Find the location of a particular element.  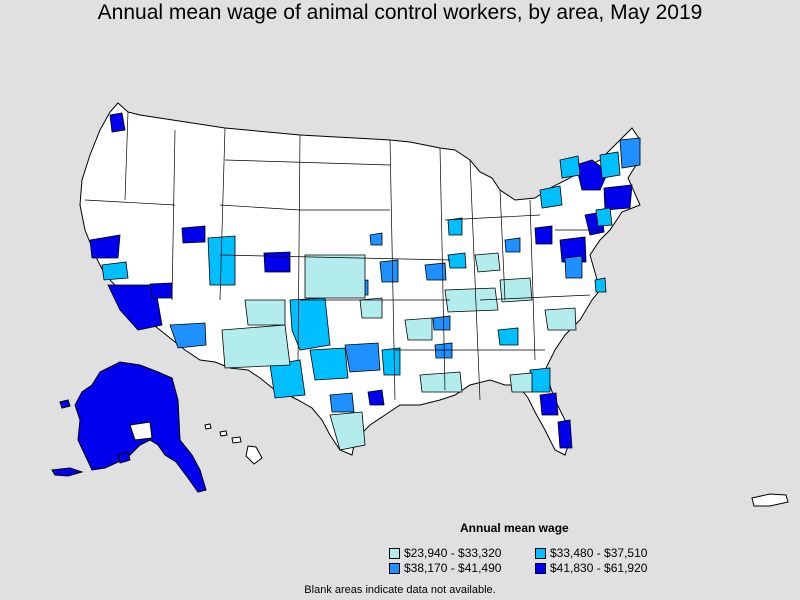

legend-label-lowest: $23,940 - $33,320 is located at coordinates (453, 553).